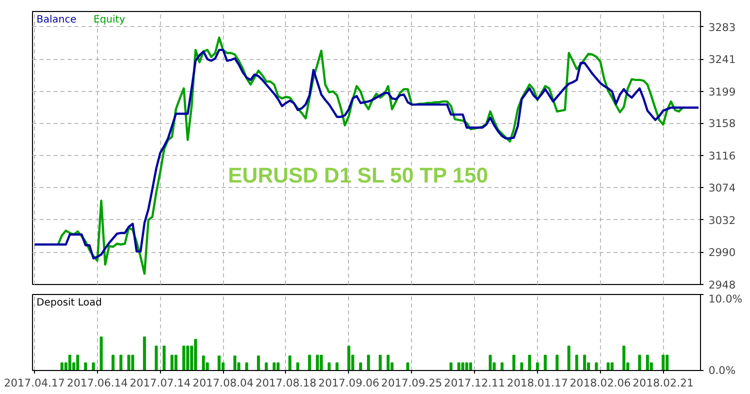 This screenshot has height=394, width=750. Describe the element at coordinates (97, 383) in the screenshot. I see `x-tick-label: 2017.06.14` at that location.